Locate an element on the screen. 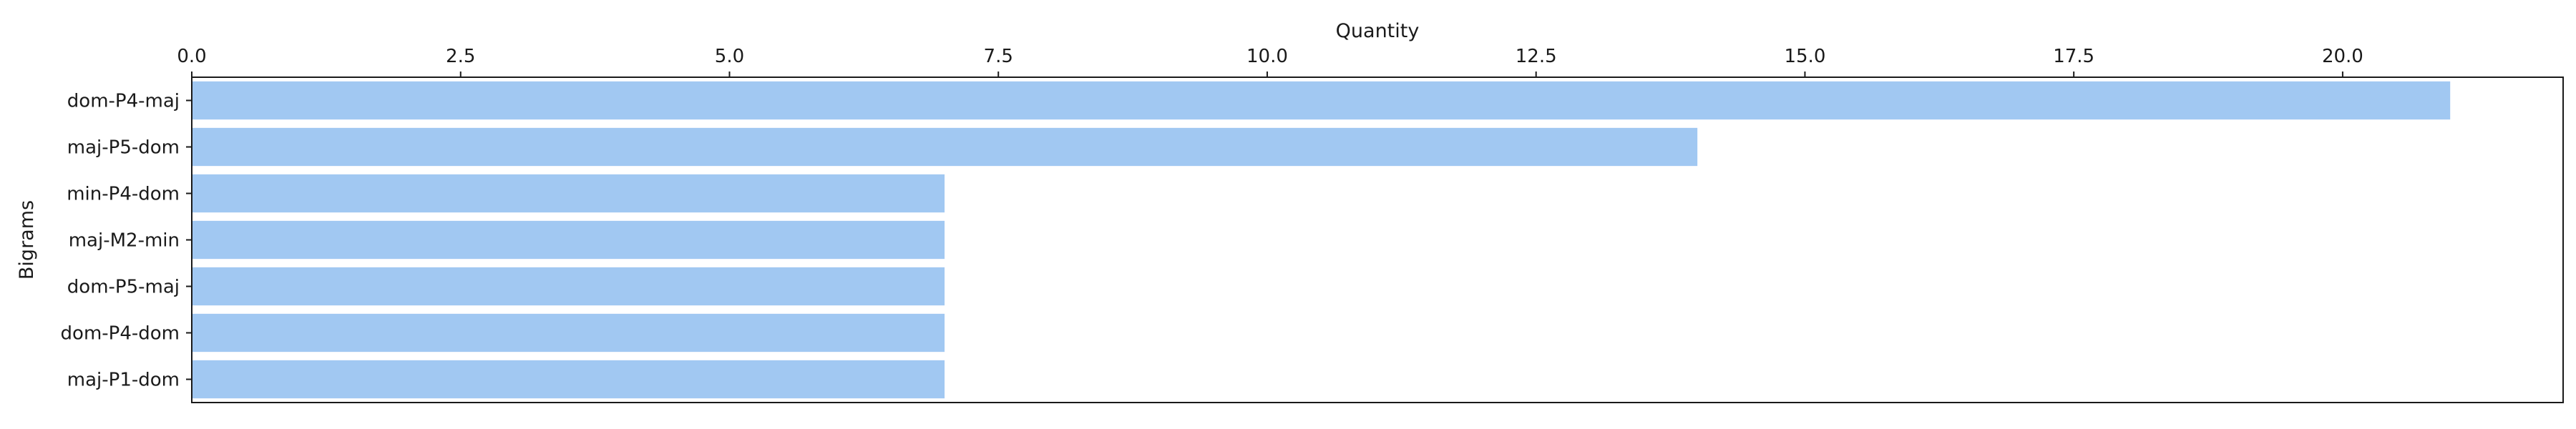 Image resolution: width=2576 pixels, height=429 pixels. y-tick-label: dom-P4-dom is located at coordinates (120, 334).